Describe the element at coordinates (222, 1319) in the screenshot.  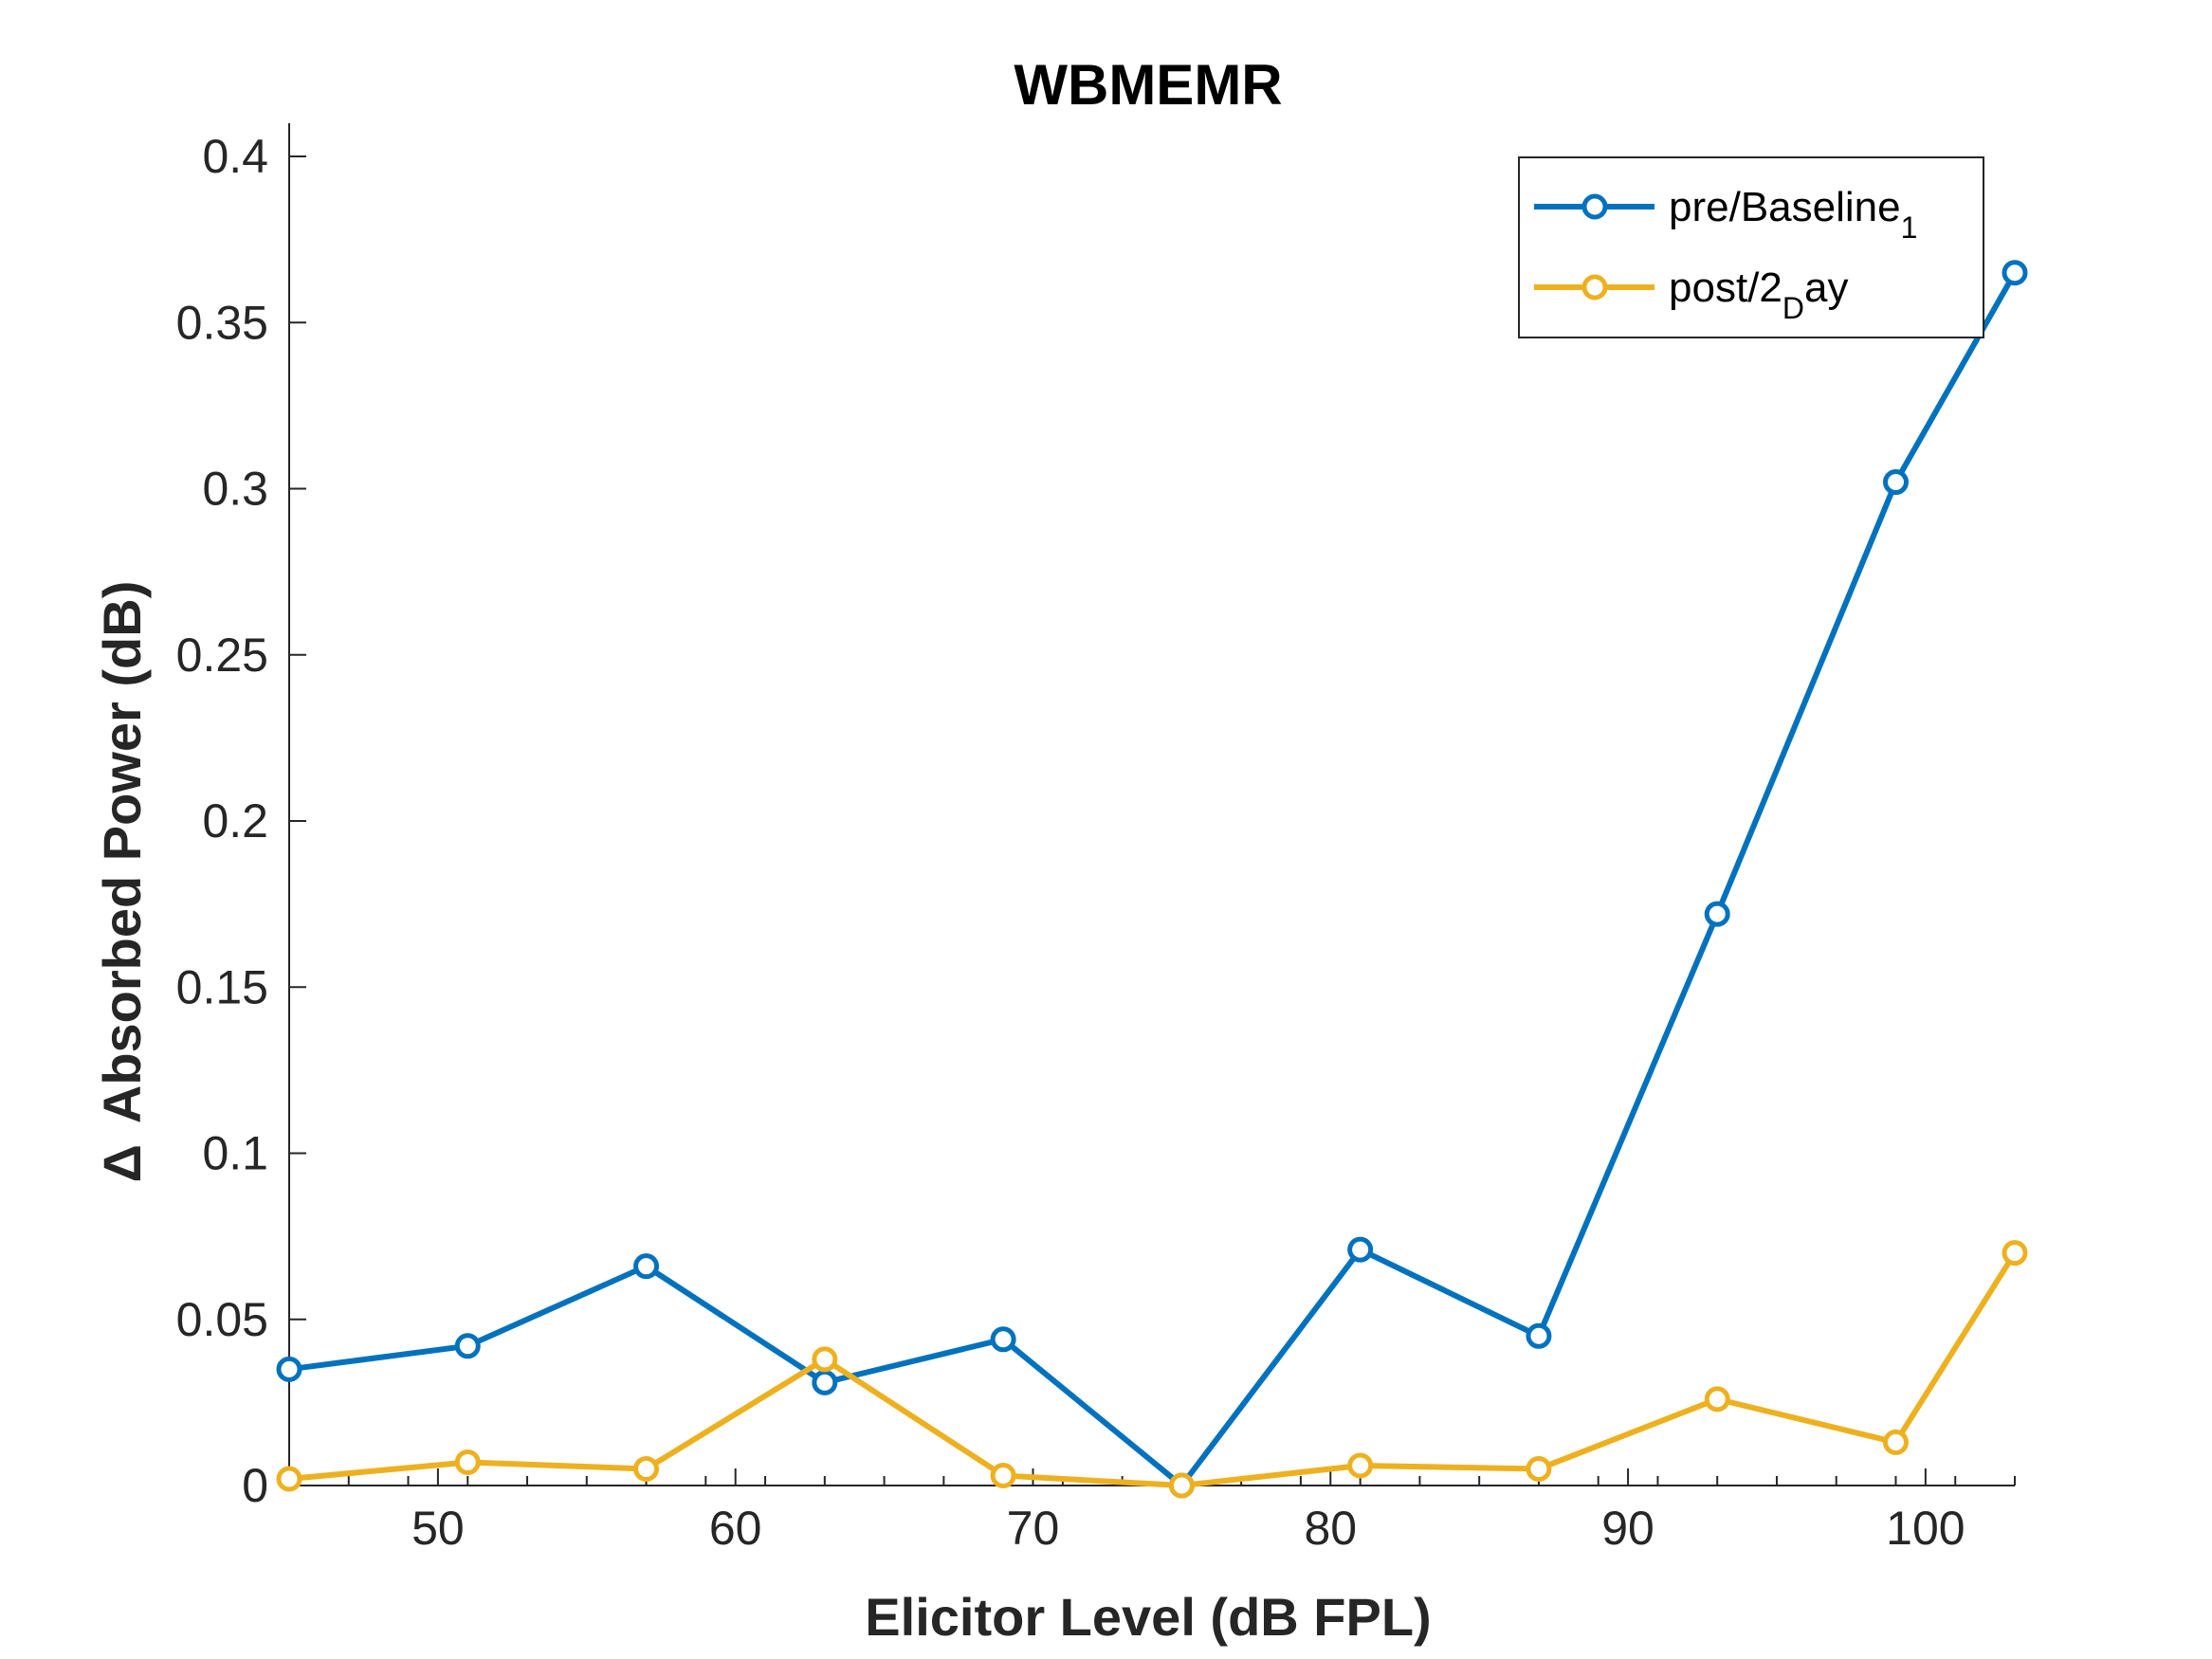
I see `y-tick-label: 0.05` at that location.